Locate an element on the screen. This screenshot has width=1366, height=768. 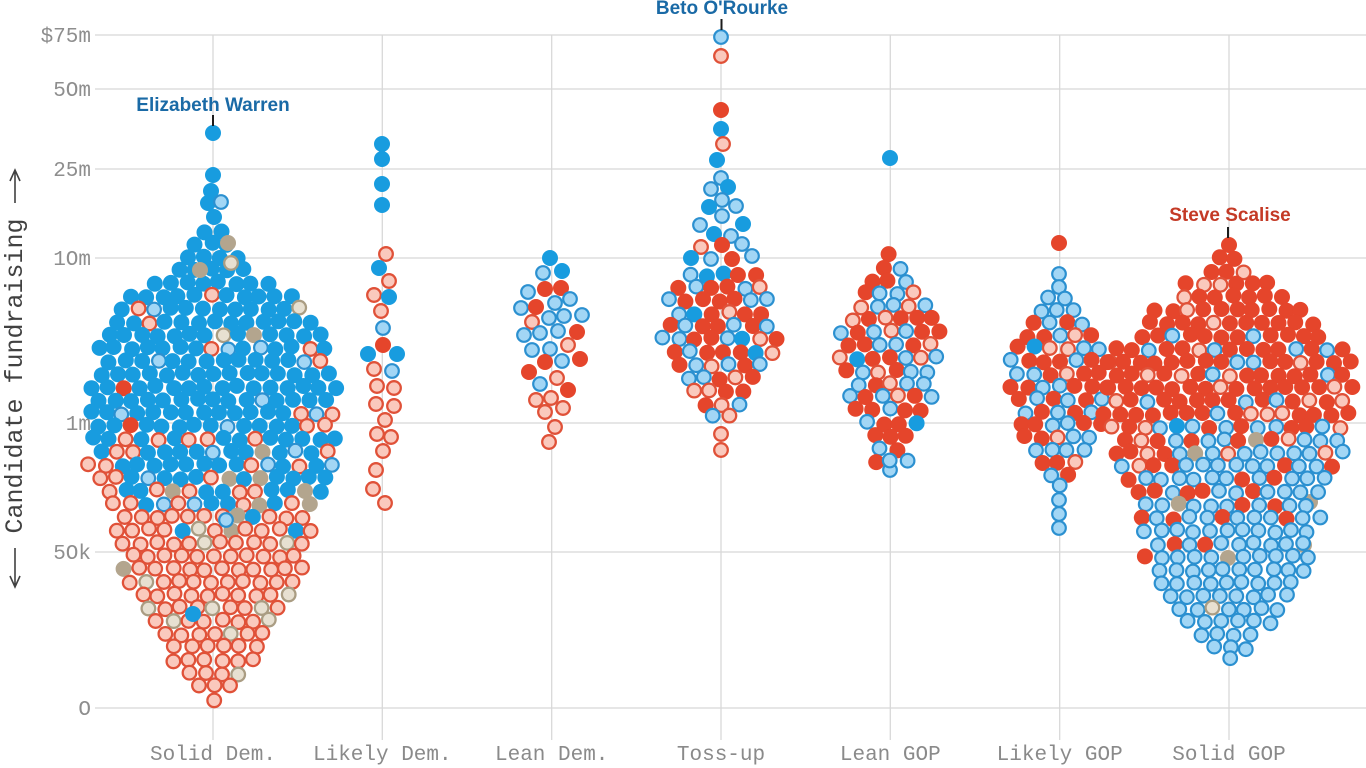
svg-text: $75m is located at coordinates (66, 37).